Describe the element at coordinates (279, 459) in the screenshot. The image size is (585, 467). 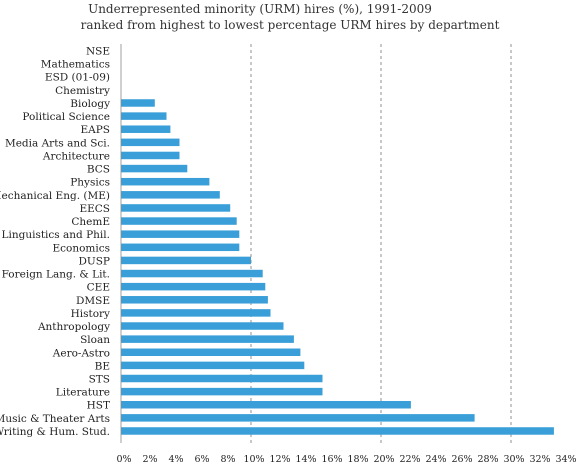
I see `x-tick-label: 12%` at that location.